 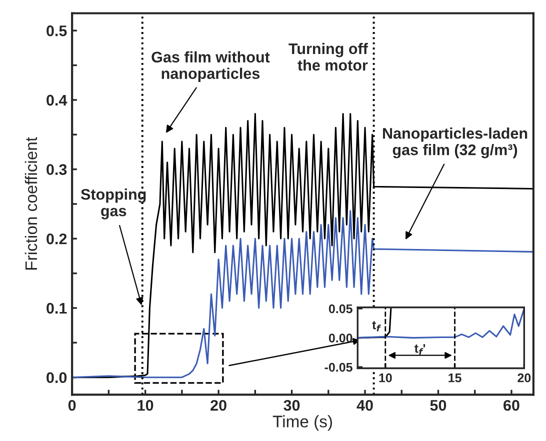 I want to click on x-tick-label: 15, so click(x=455, y=378).